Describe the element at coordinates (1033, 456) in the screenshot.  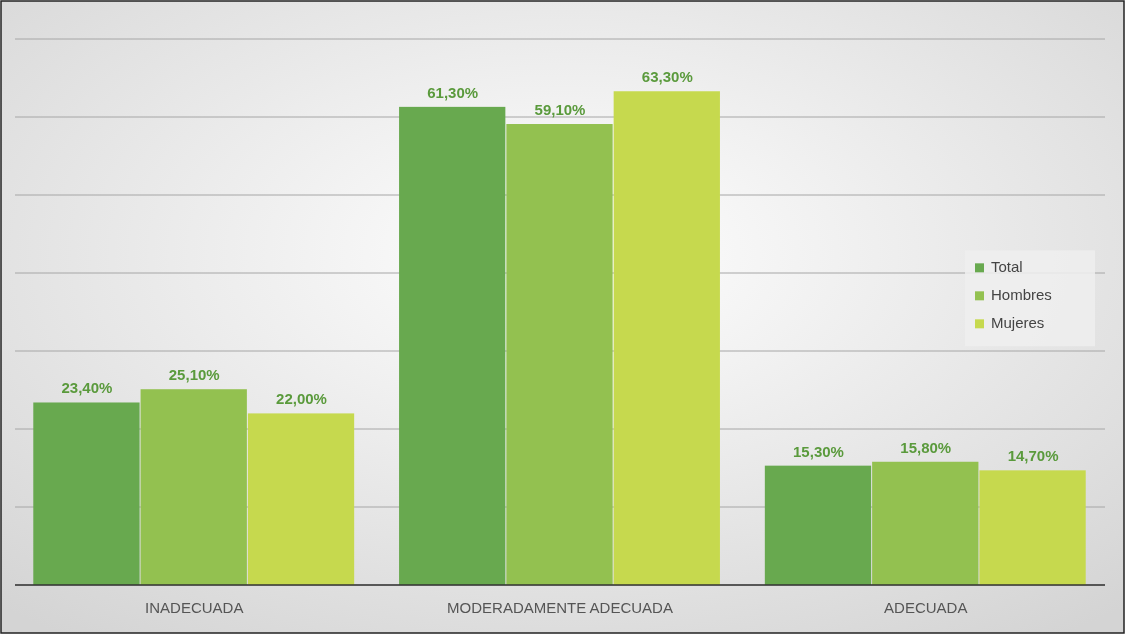
I see `data-label: 14,70%` at that location.